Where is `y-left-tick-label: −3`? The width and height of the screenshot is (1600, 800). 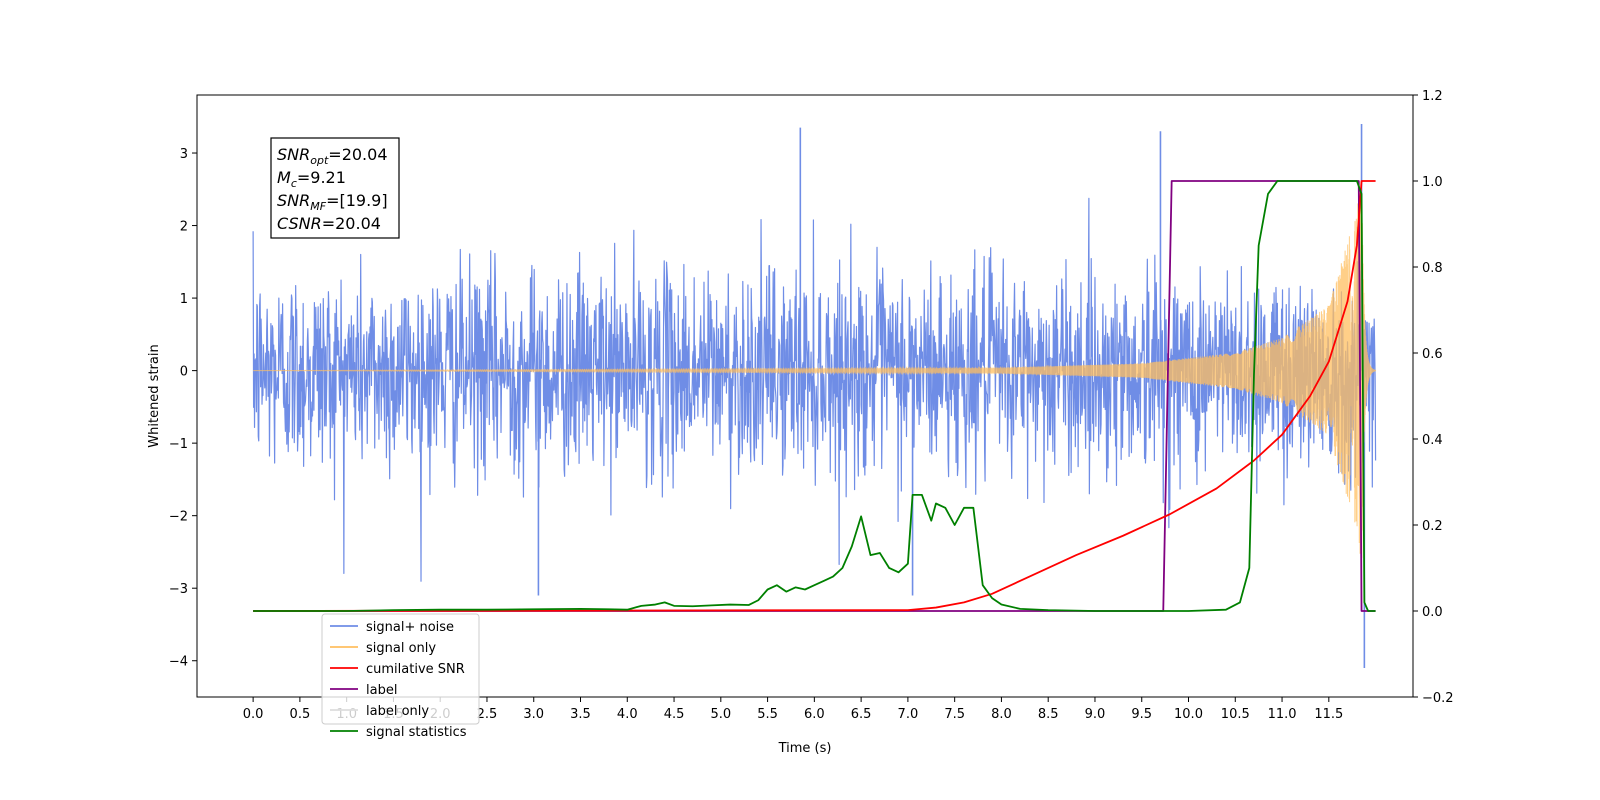 y-left-tick-label: −3 is located at coordinates (178, 589).